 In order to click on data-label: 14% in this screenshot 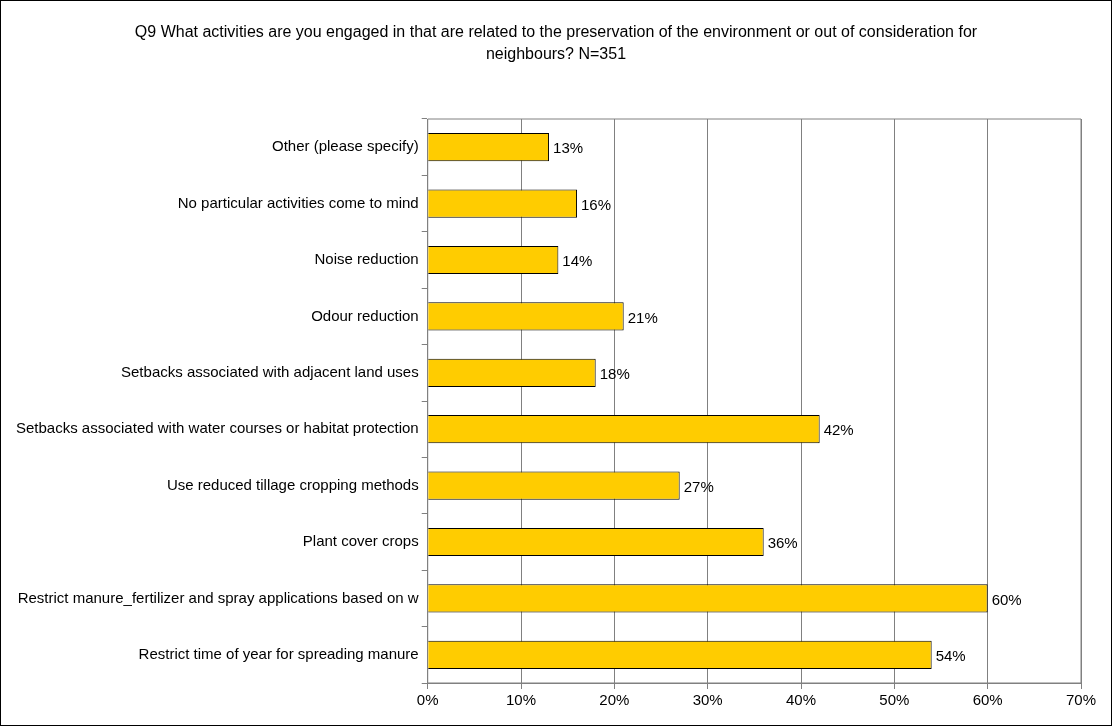, I will do `click(577, 261)`.